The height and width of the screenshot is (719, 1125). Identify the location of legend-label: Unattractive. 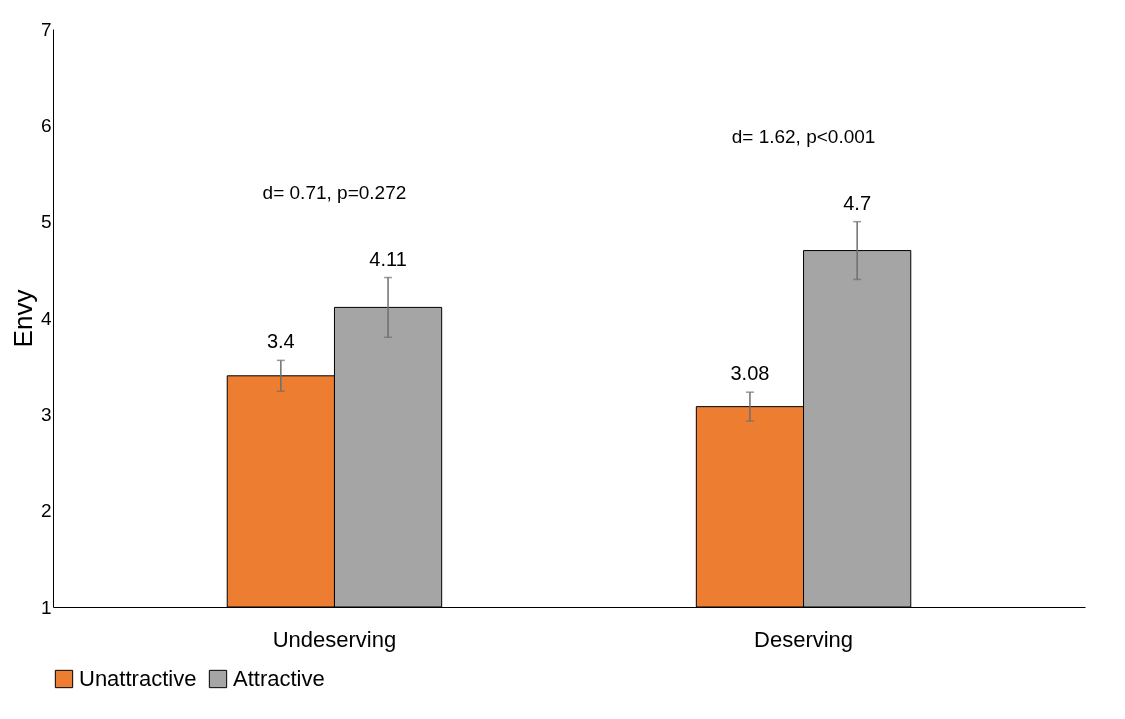
(138, 678).